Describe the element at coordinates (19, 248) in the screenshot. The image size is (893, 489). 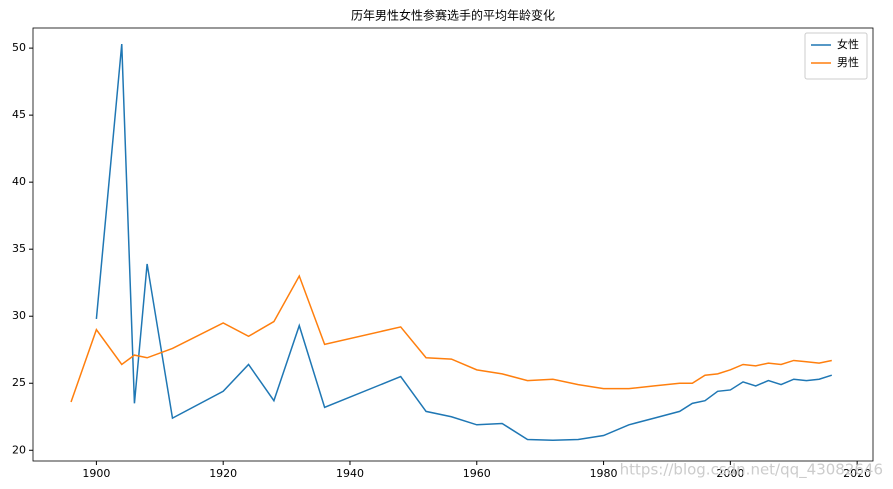
I see `y-tick-label: 35` at that location.